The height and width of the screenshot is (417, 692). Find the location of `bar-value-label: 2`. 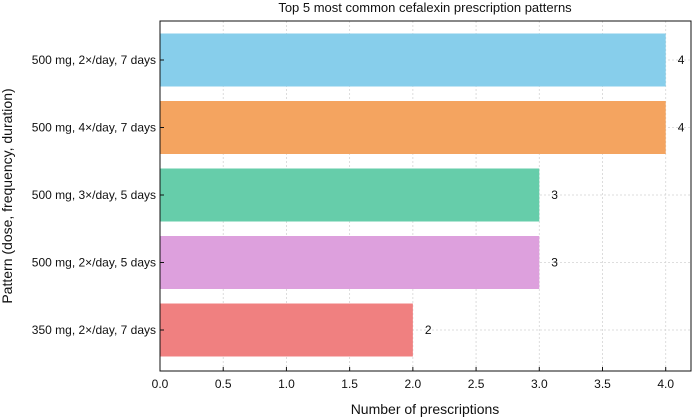

bar-value-label: 2 is located at coordinates (428, 330).